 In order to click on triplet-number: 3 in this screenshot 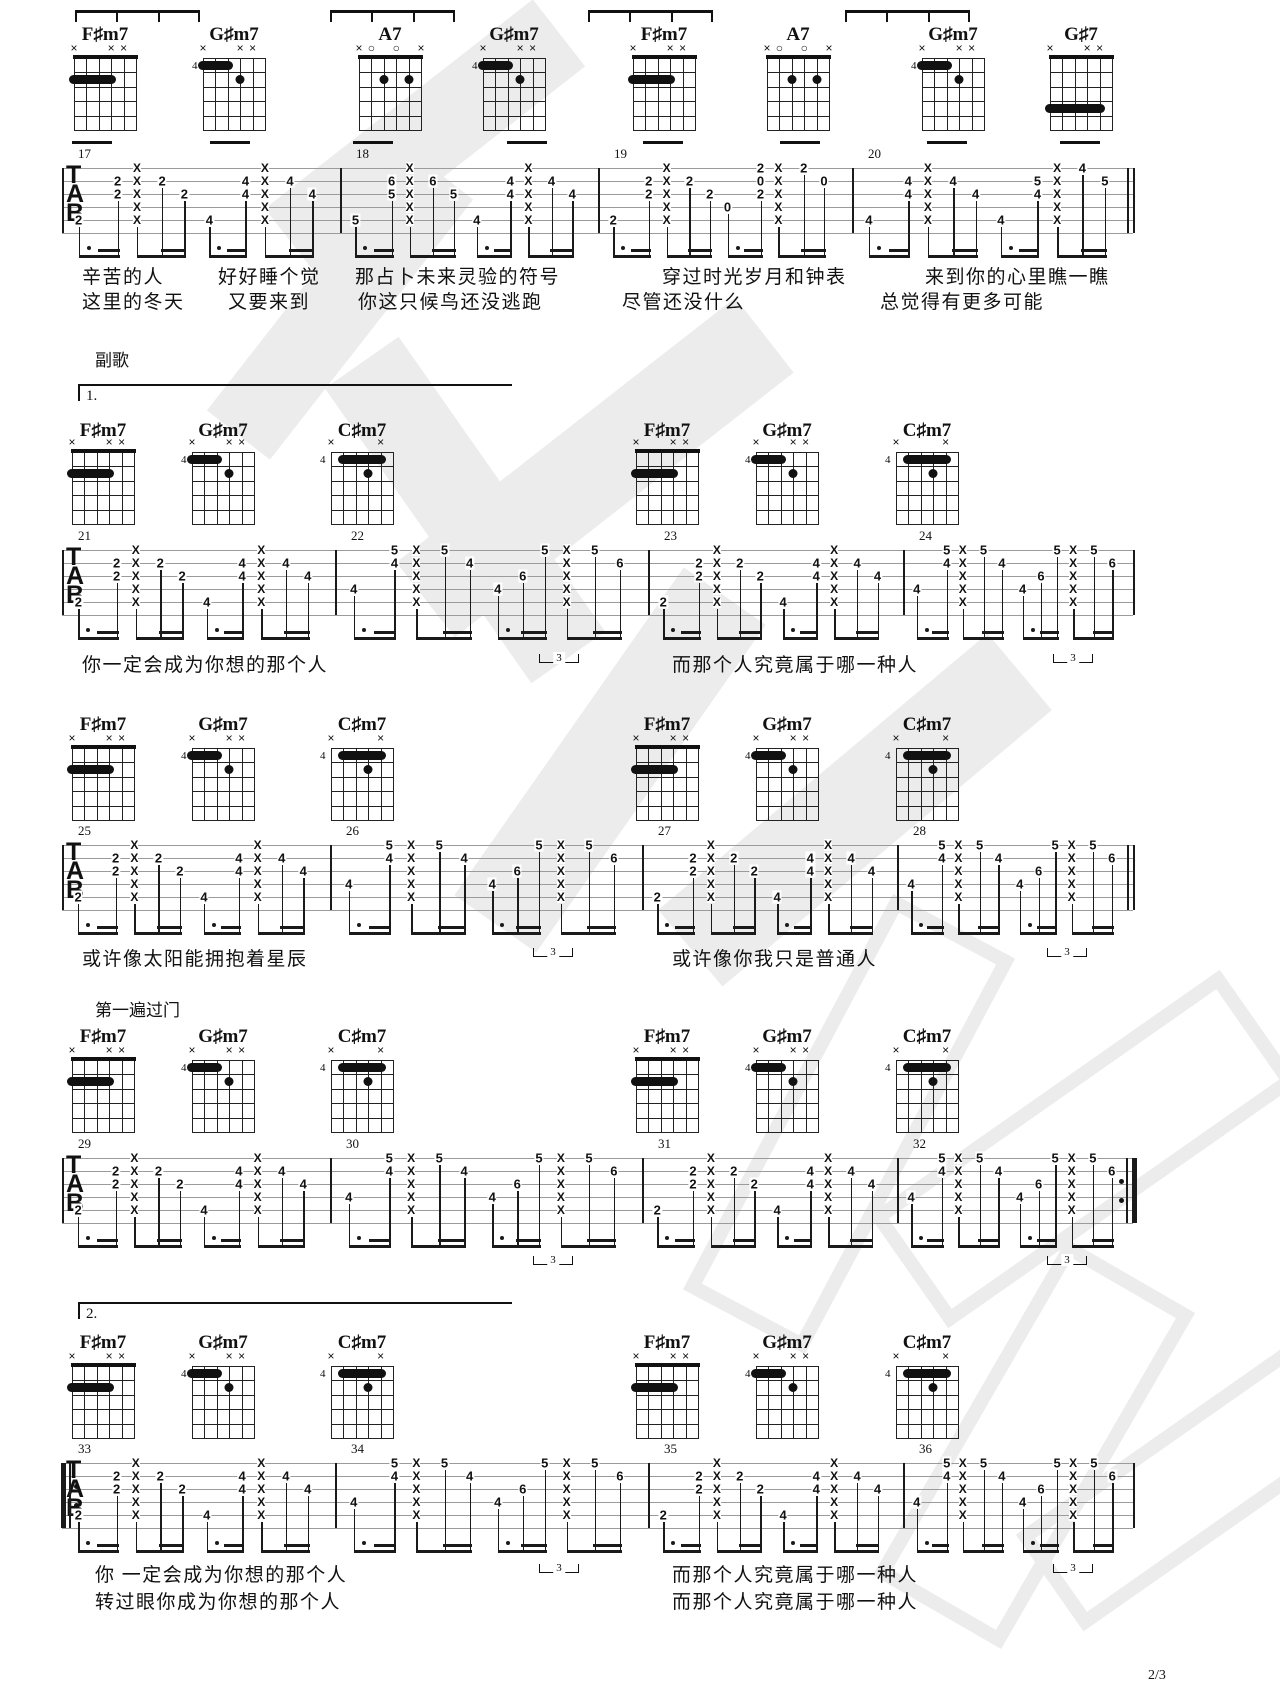, I will do `click(559, 658)`.